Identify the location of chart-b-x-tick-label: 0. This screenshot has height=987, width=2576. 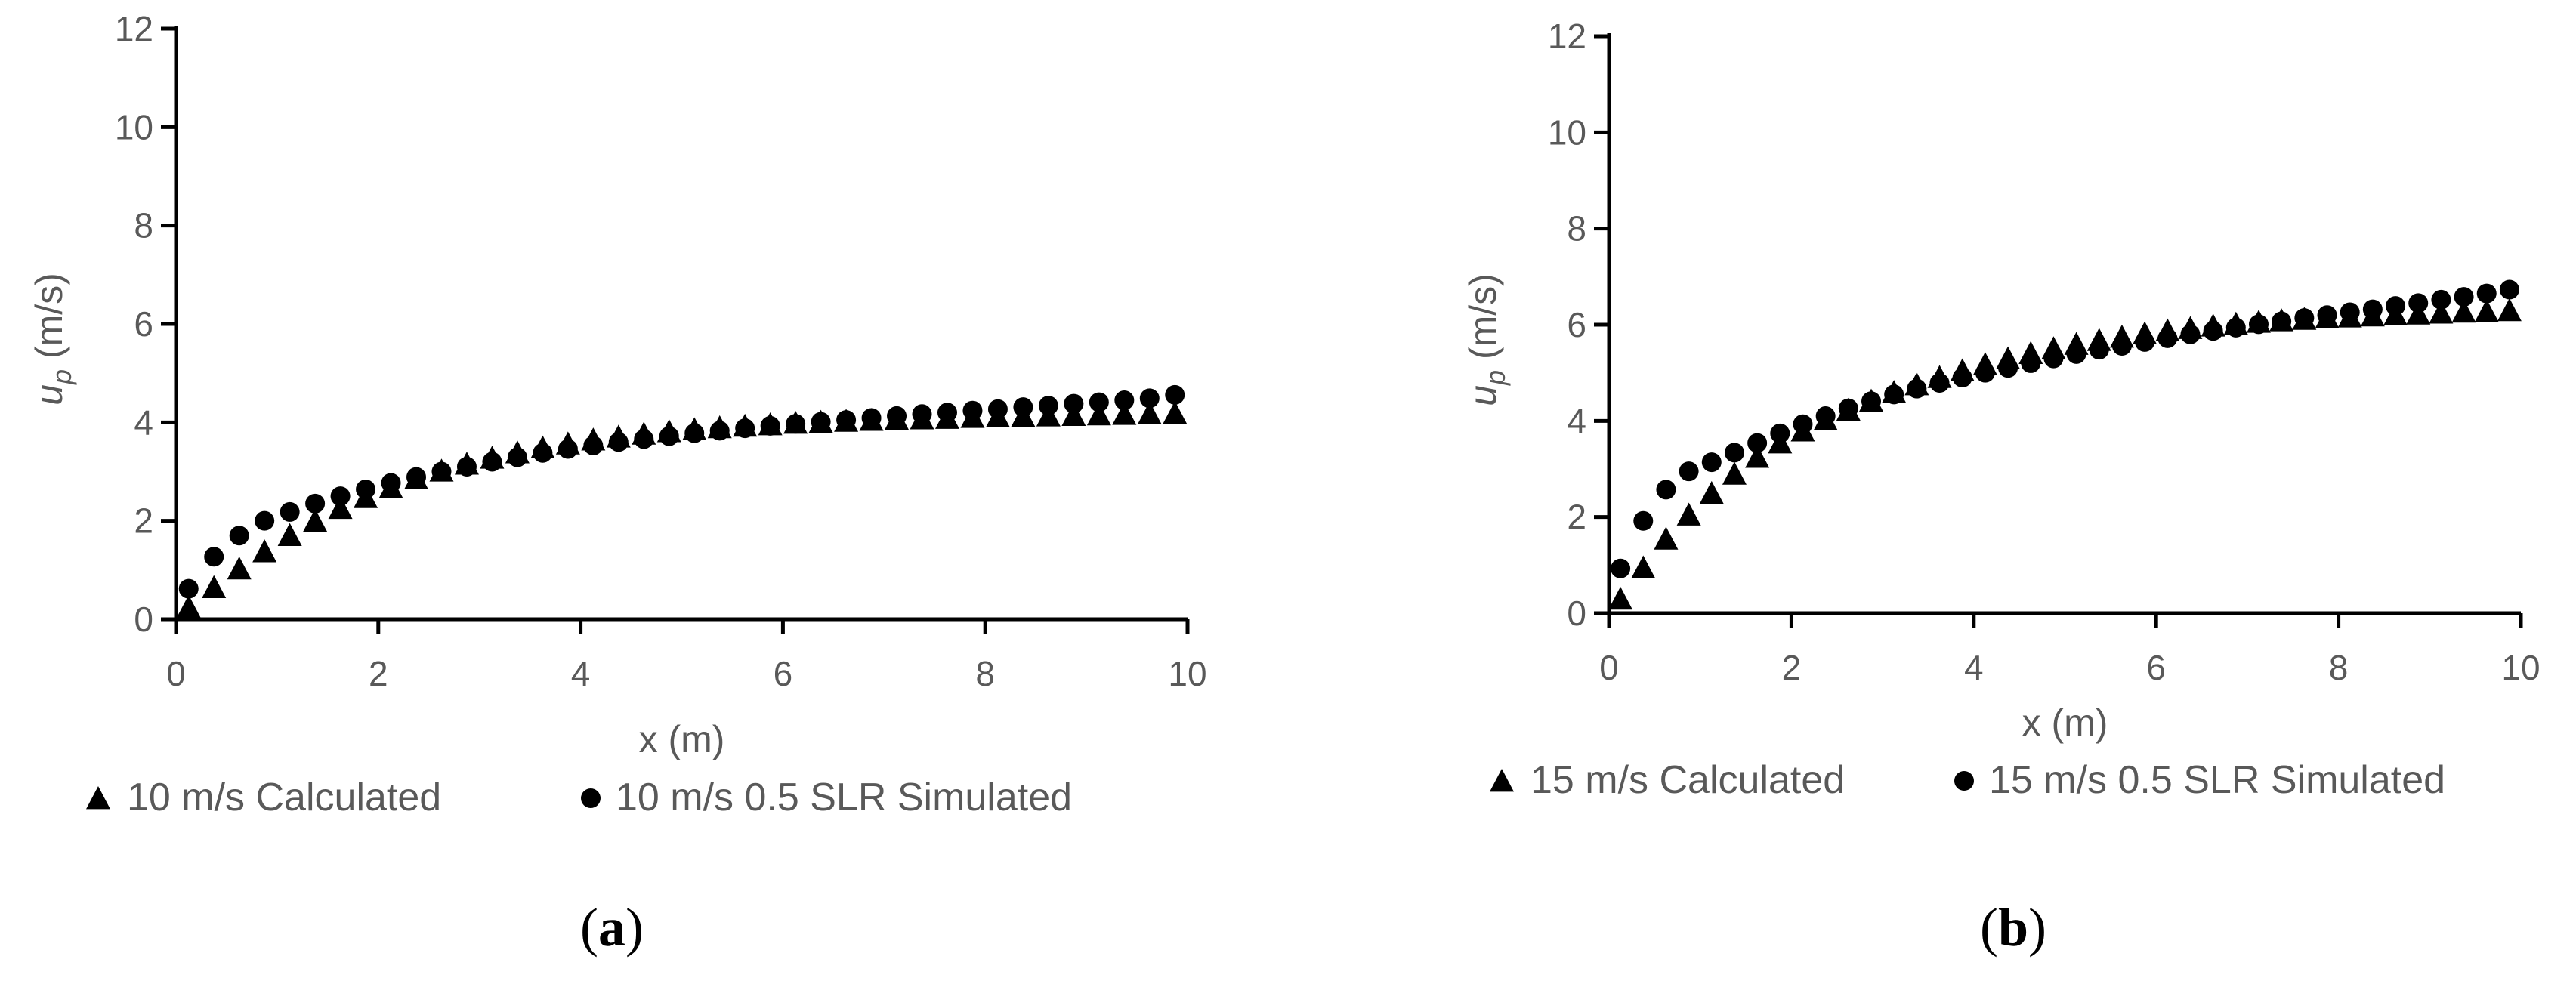
(1609, 667).